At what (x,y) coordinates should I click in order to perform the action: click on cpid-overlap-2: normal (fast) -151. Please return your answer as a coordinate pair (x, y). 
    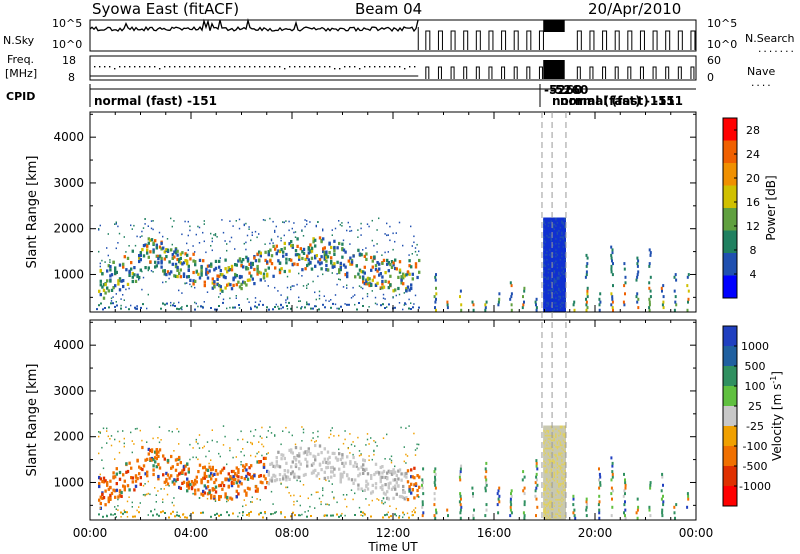
    Looking at the image, I should click on (613, 101).